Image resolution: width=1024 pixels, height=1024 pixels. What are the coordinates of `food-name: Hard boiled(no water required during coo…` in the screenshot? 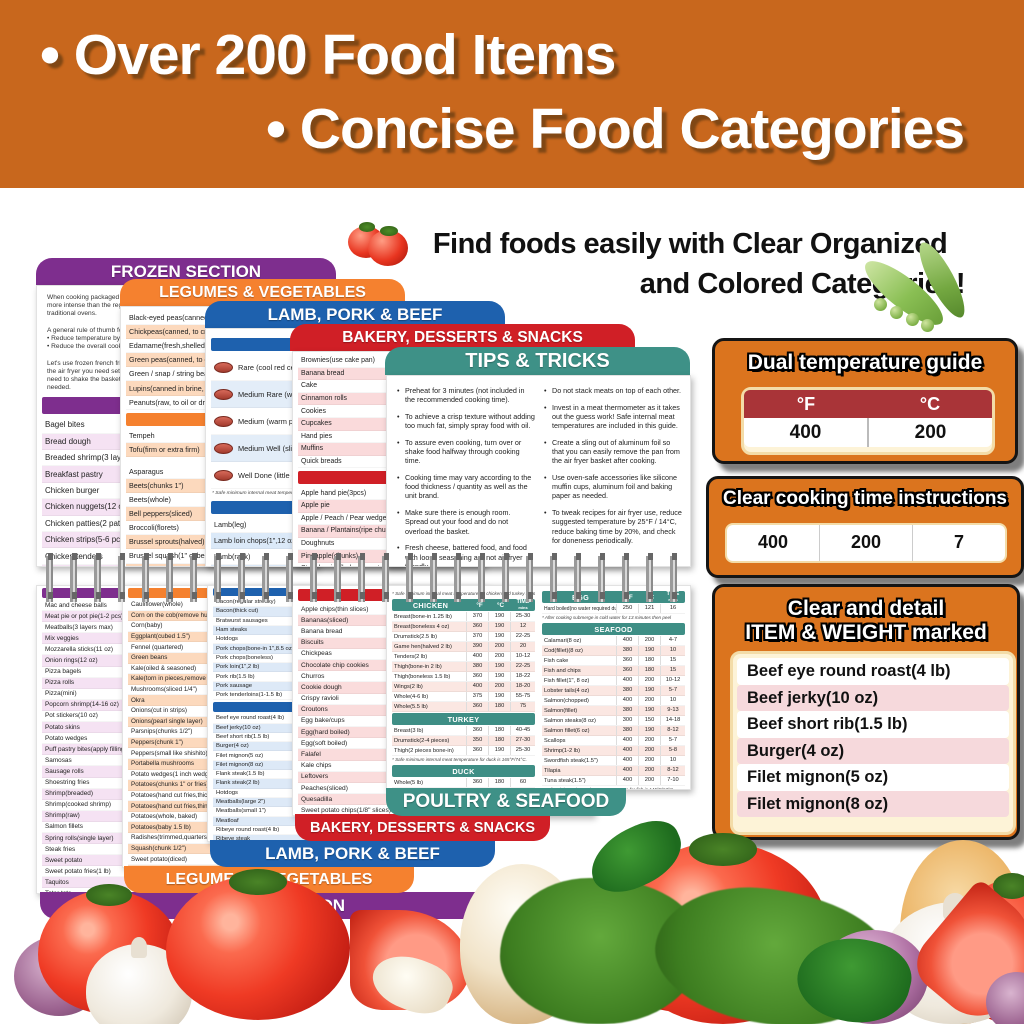 It's located at (580, 608).